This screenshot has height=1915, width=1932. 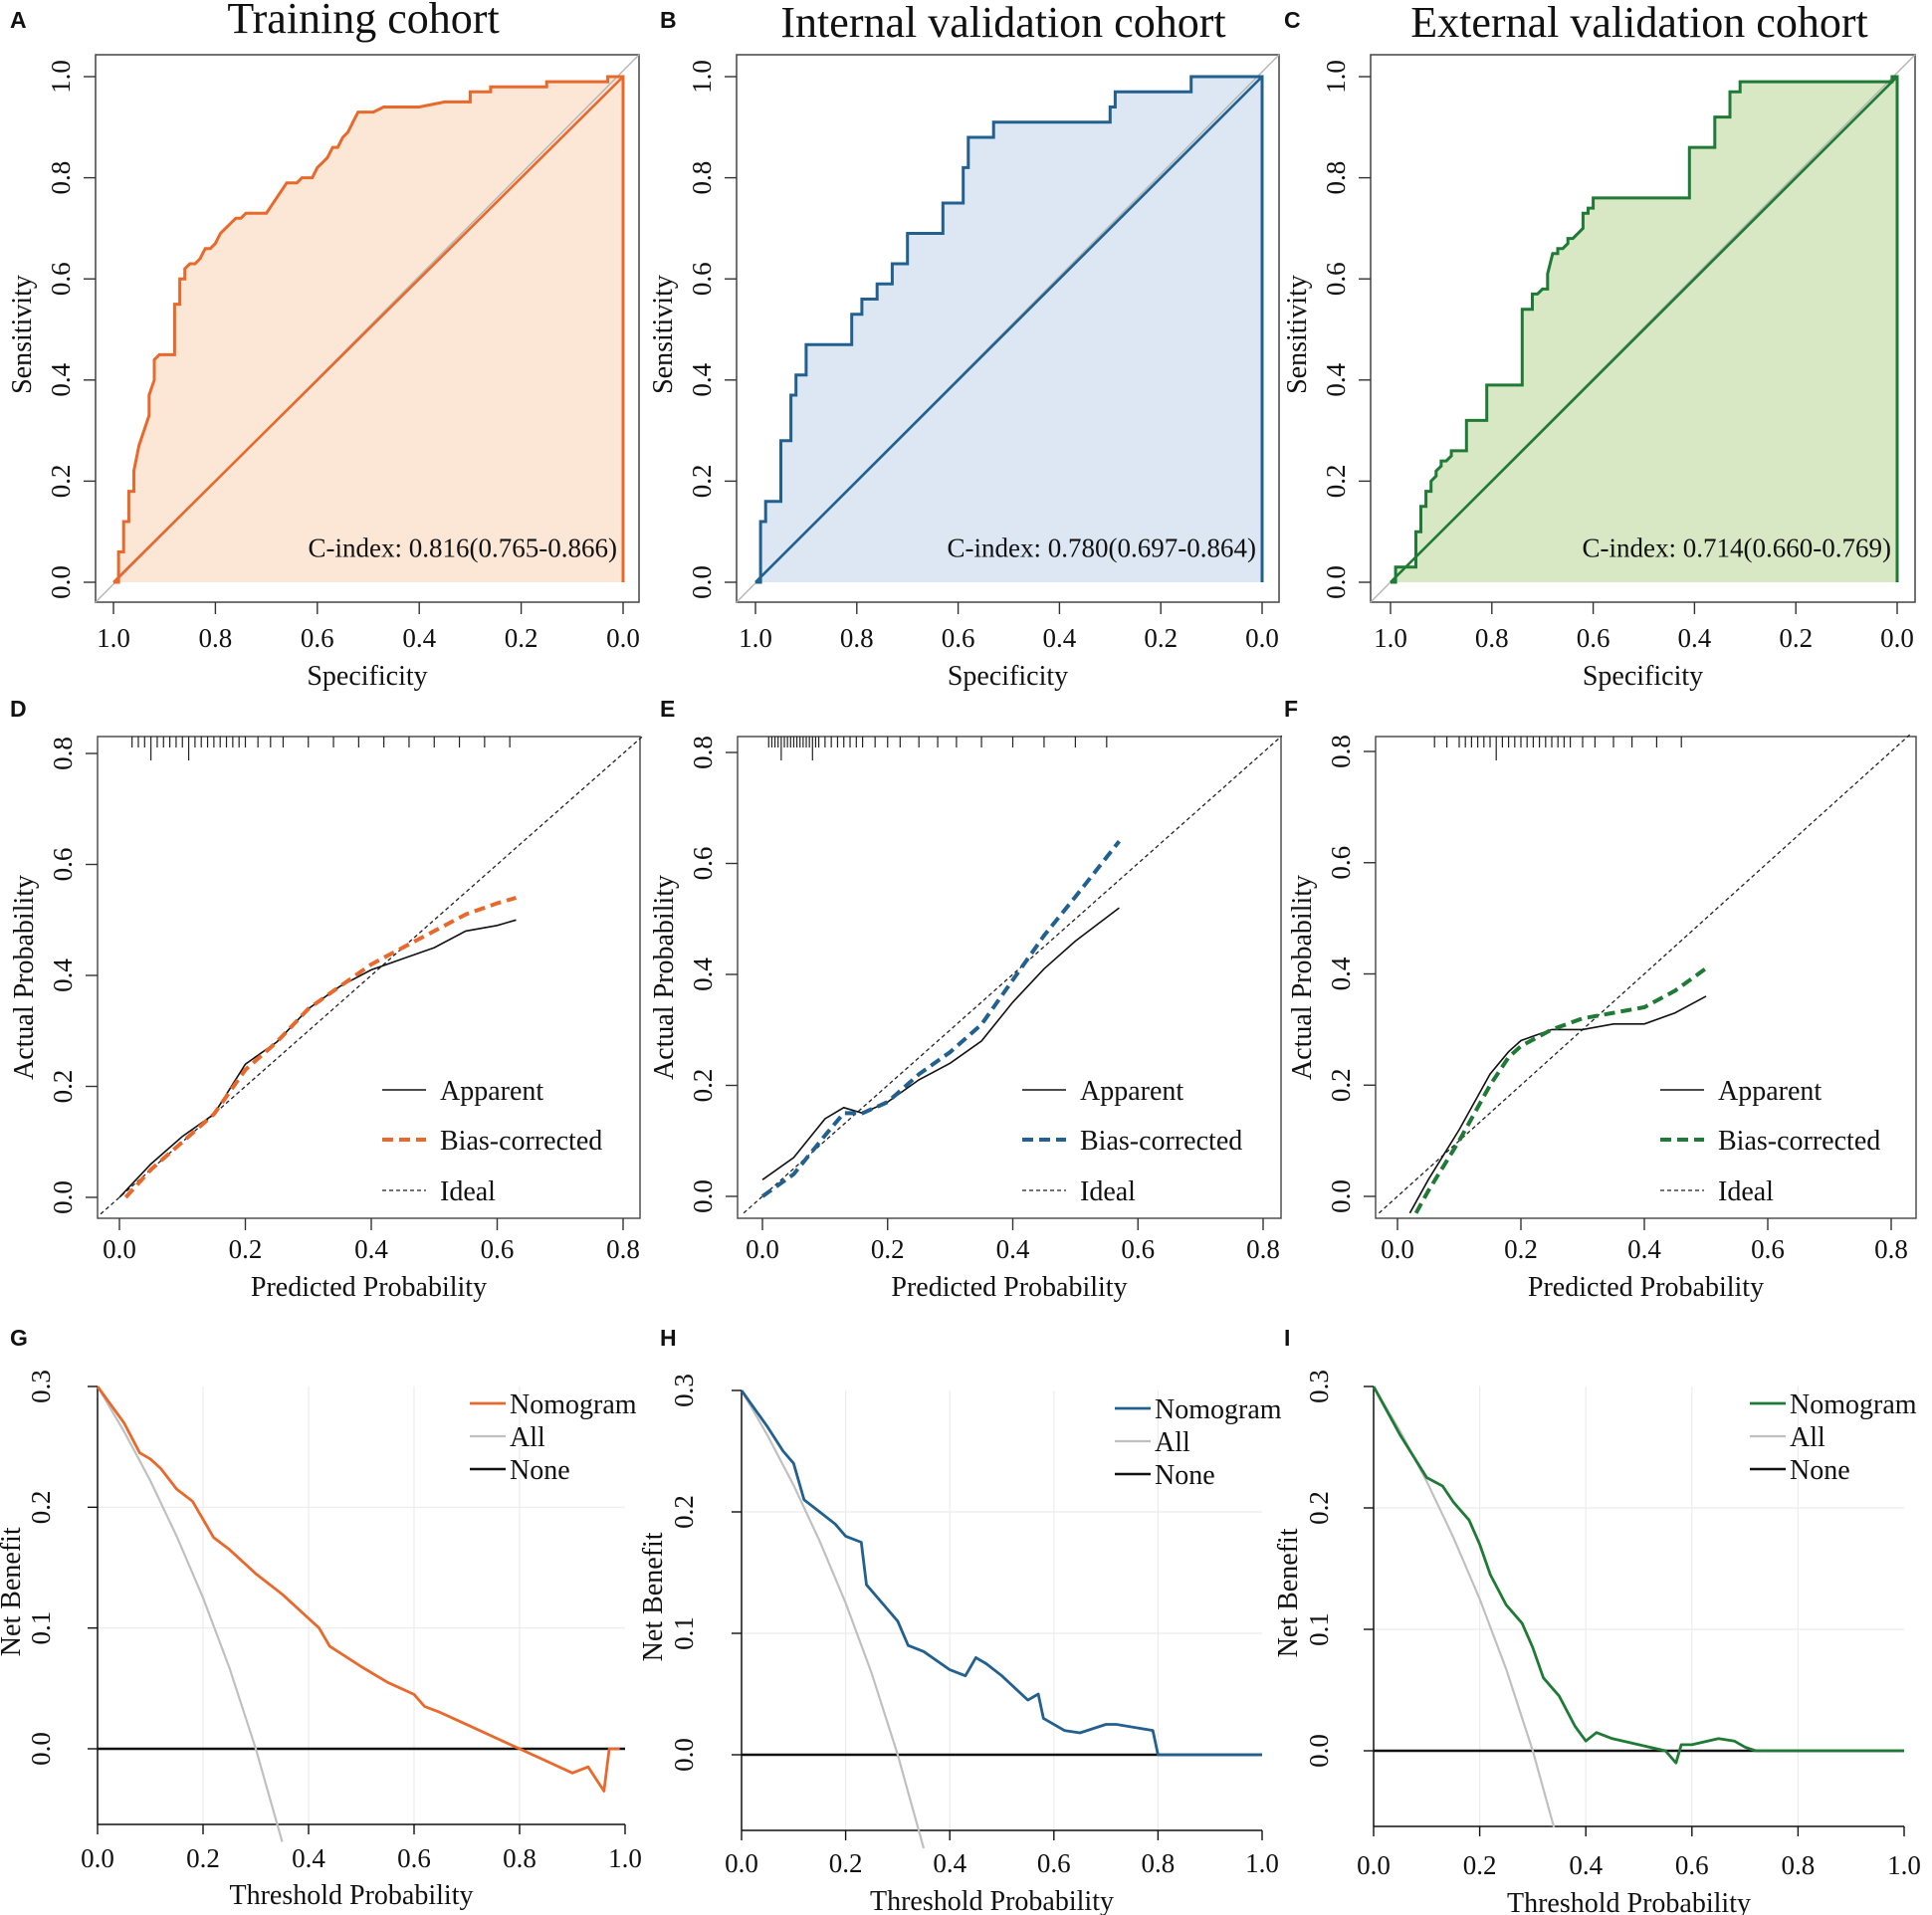 I want to click on y-axis-title: Sensitivity, so click(x=663, y=334).